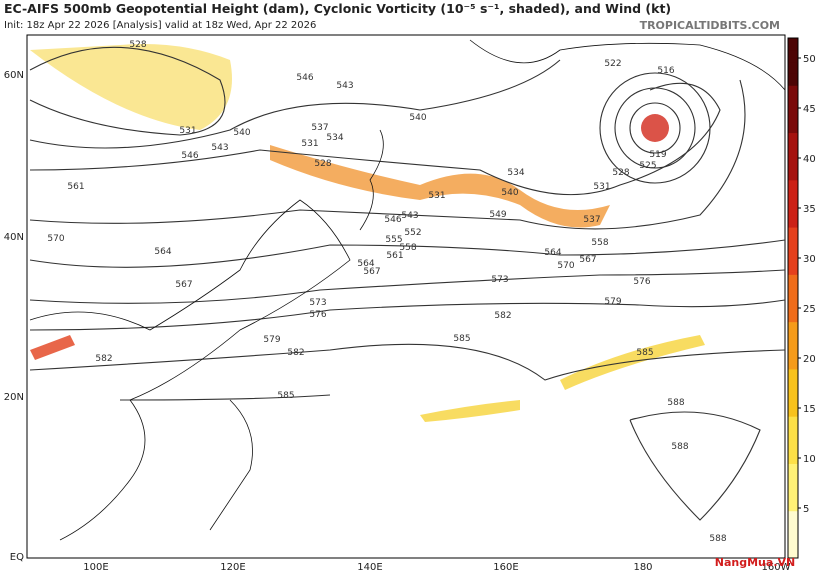 This screenshot has height=577, width=819. I want to click on colorbar-tick-label: 35, so click(809, 209).